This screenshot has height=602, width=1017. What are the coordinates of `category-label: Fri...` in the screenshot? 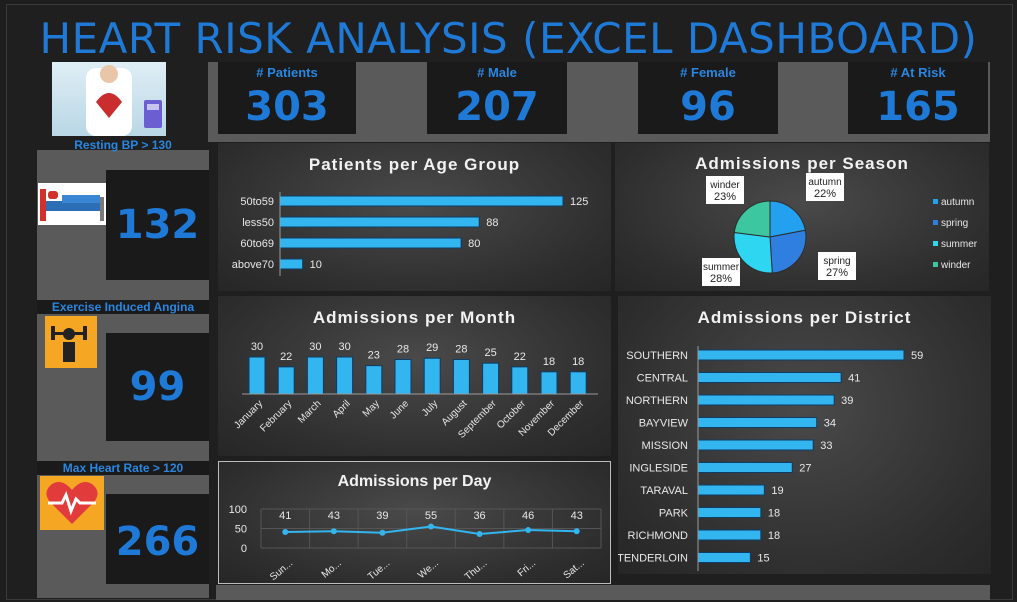 It's located at (527, 568).